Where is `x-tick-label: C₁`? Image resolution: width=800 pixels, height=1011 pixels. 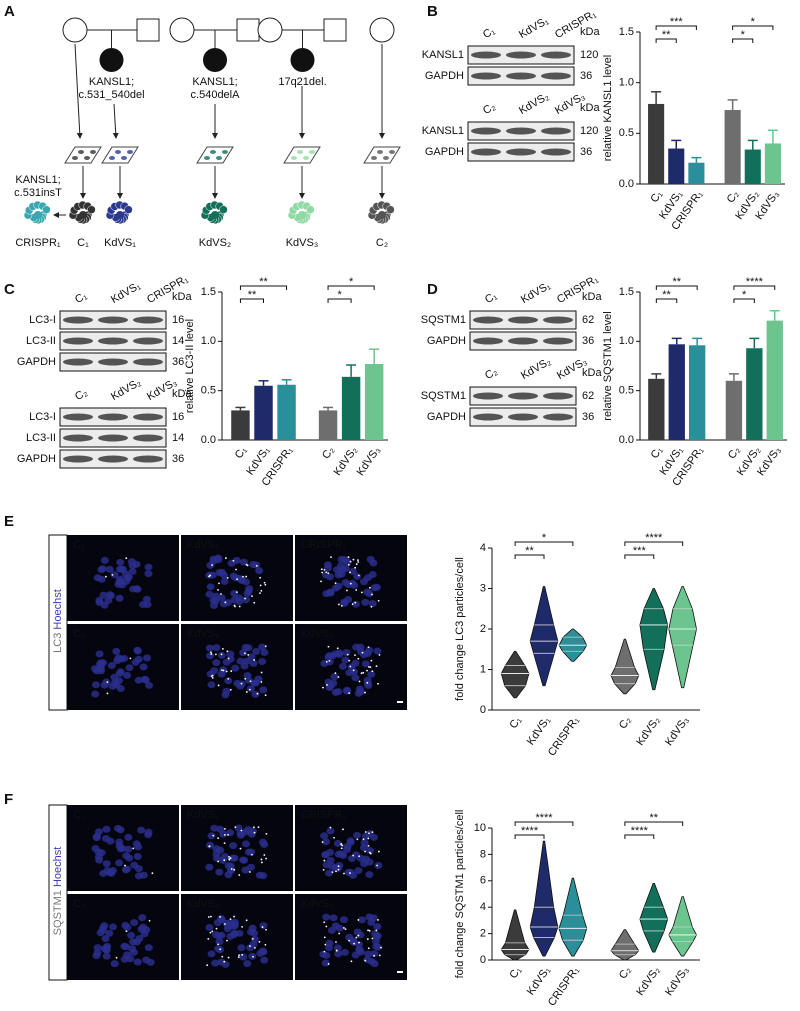
x-tick-label: C₁ is located at coordinates (656, 196).